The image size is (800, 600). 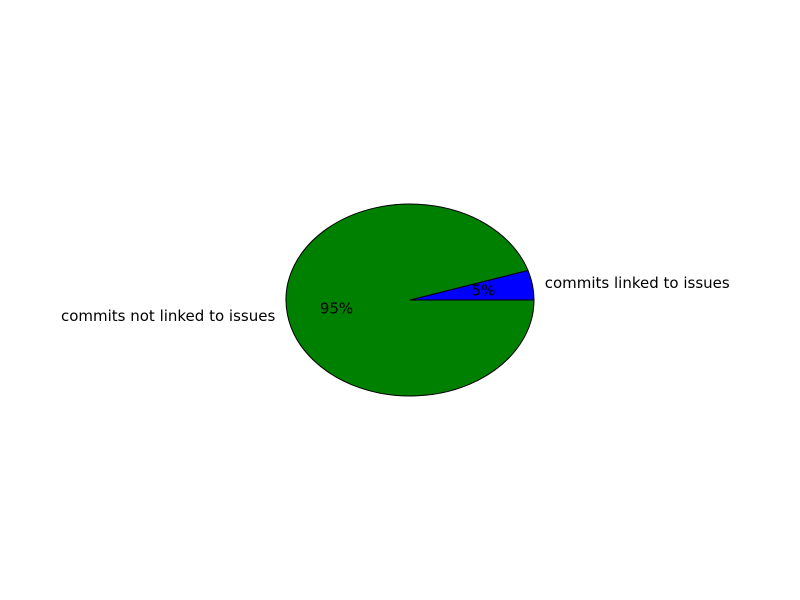 I want to click on slice-label-0: commits linked to issues, so click(x=637, y=283).